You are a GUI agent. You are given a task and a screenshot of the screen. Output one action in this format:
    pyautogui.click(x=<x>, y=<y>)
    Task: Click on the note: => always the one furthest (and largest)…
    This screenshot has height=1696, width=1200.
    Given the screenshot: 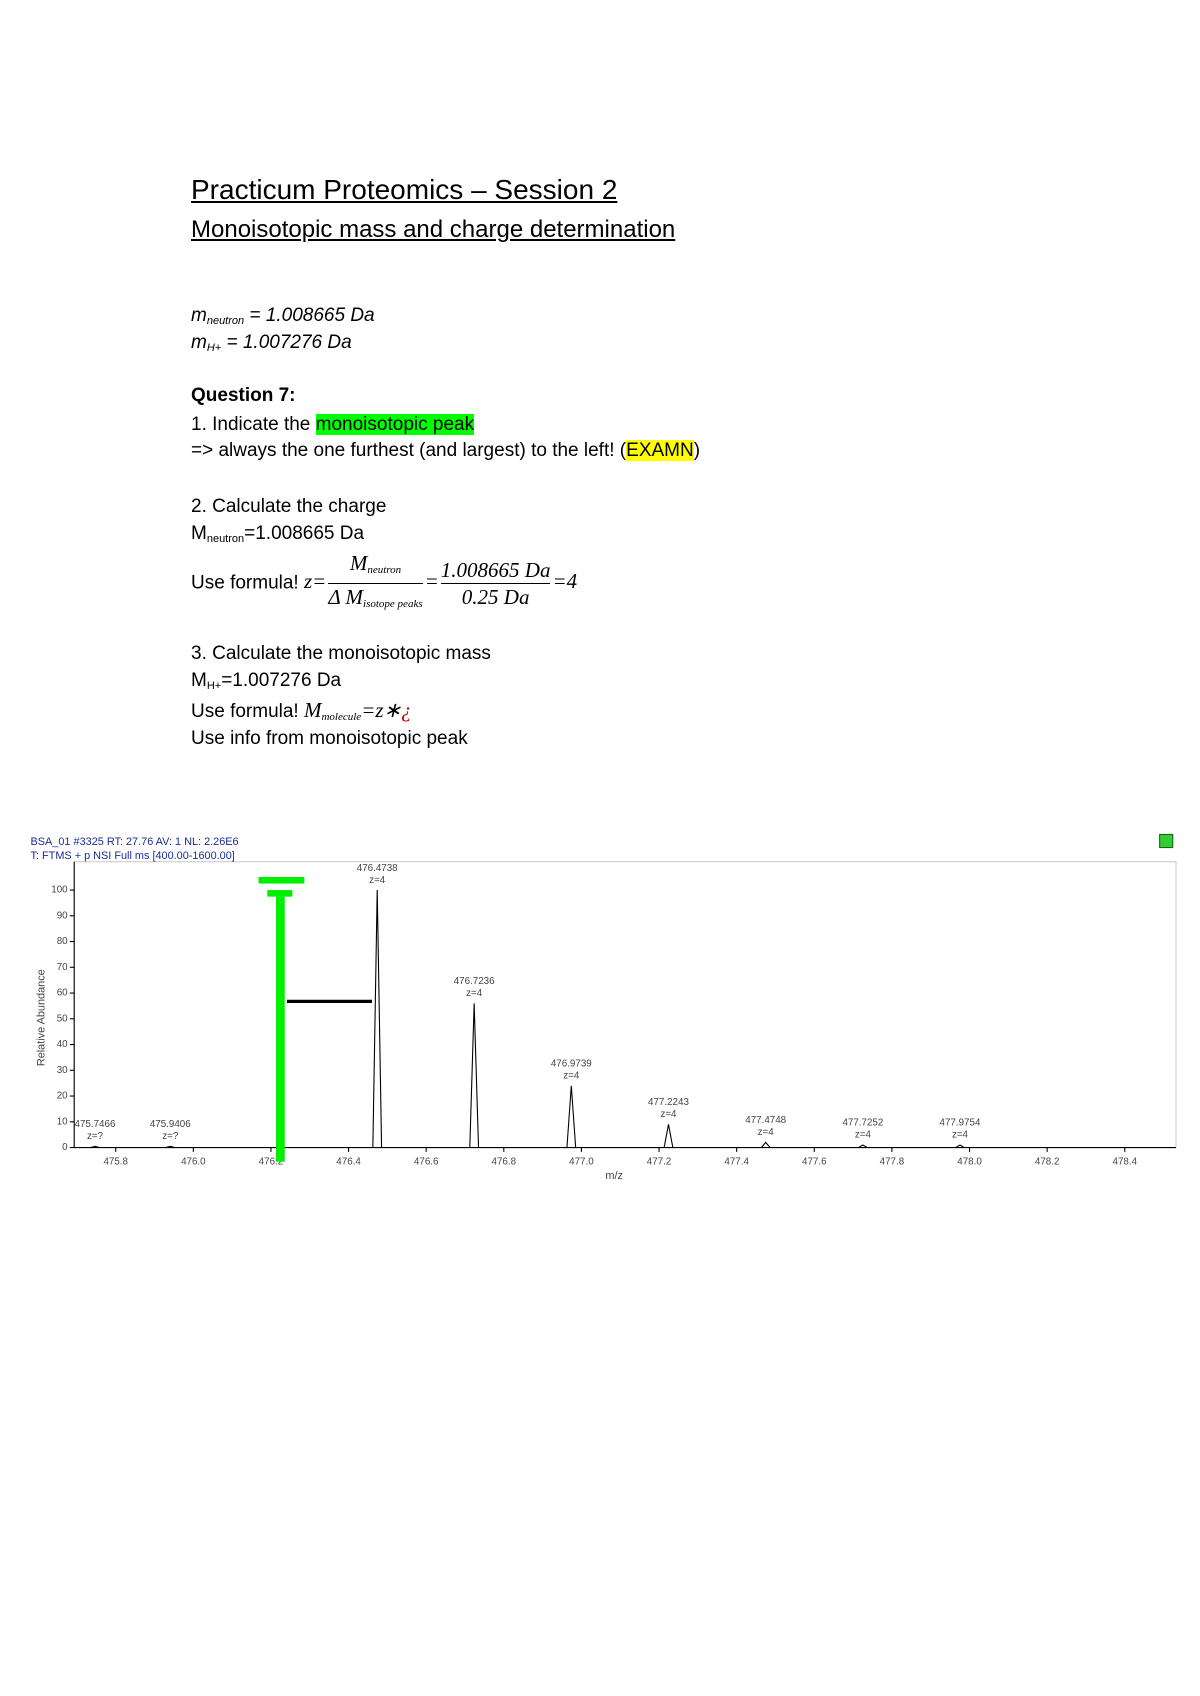 What is the action you would take?
    pyautogui.click(x=445, y=451)
    